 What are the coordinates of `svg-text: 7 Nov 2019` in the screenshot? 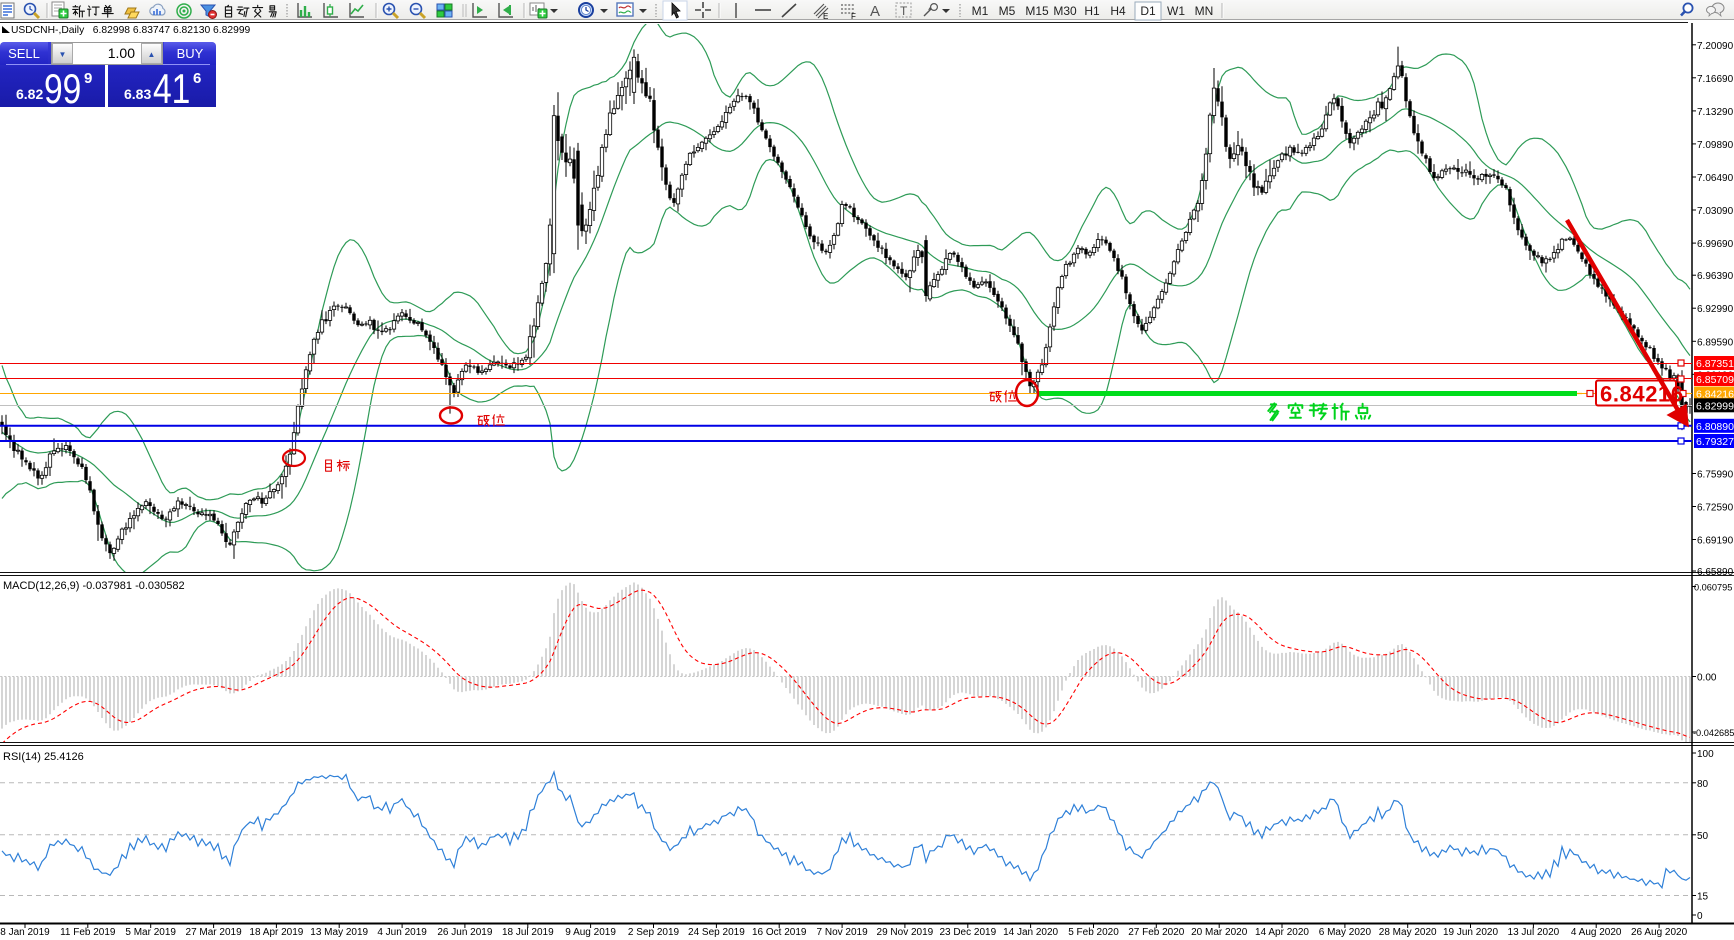 It's located at (843, 932).